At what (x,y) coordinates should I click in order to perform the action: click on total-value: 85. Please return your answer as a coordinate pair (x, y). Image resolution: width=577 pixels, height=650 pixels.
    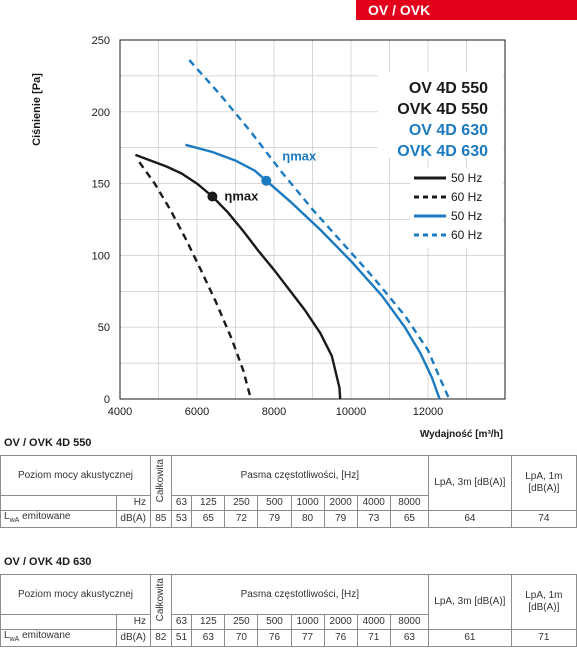
    Looking at the image, I should click on (160, 519).